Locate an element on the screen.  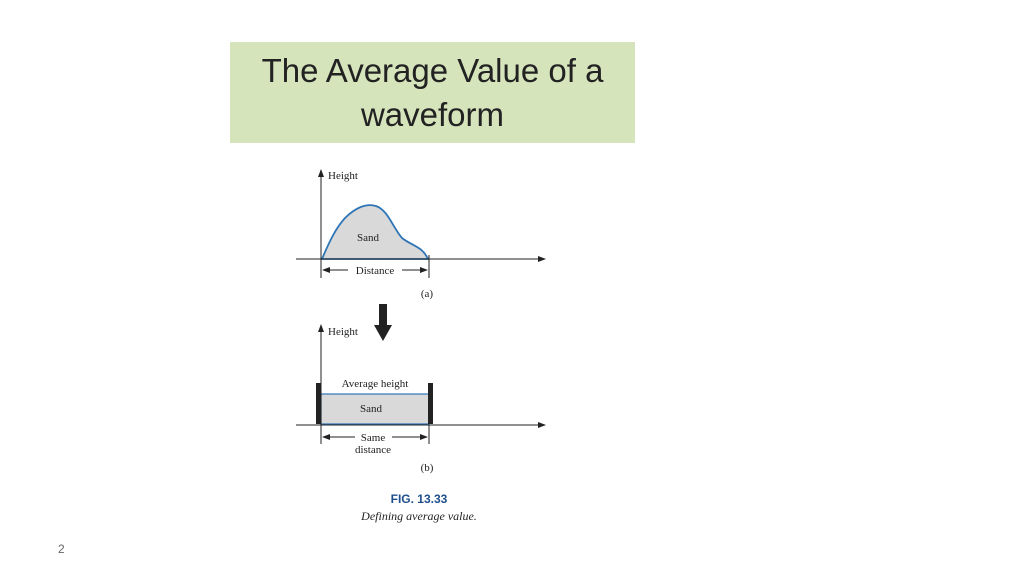
sand-curve-area is located at coordinates (375, 232).